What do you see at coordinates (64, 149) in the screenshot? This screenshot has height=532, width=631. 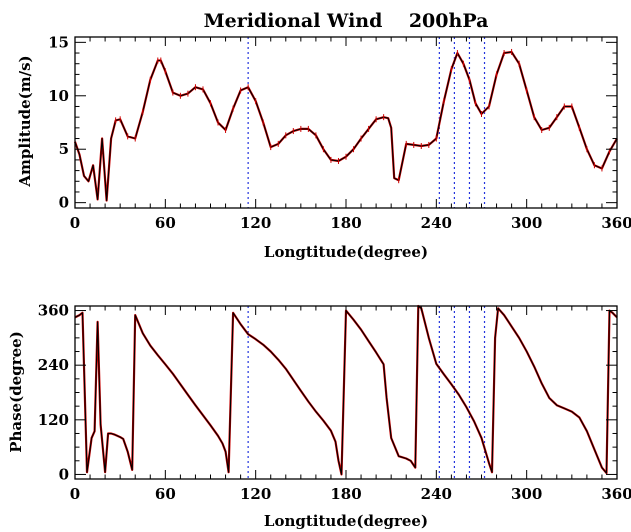 I see `amplitude-y-tick-label: 5` at bounding box center [64, 149].